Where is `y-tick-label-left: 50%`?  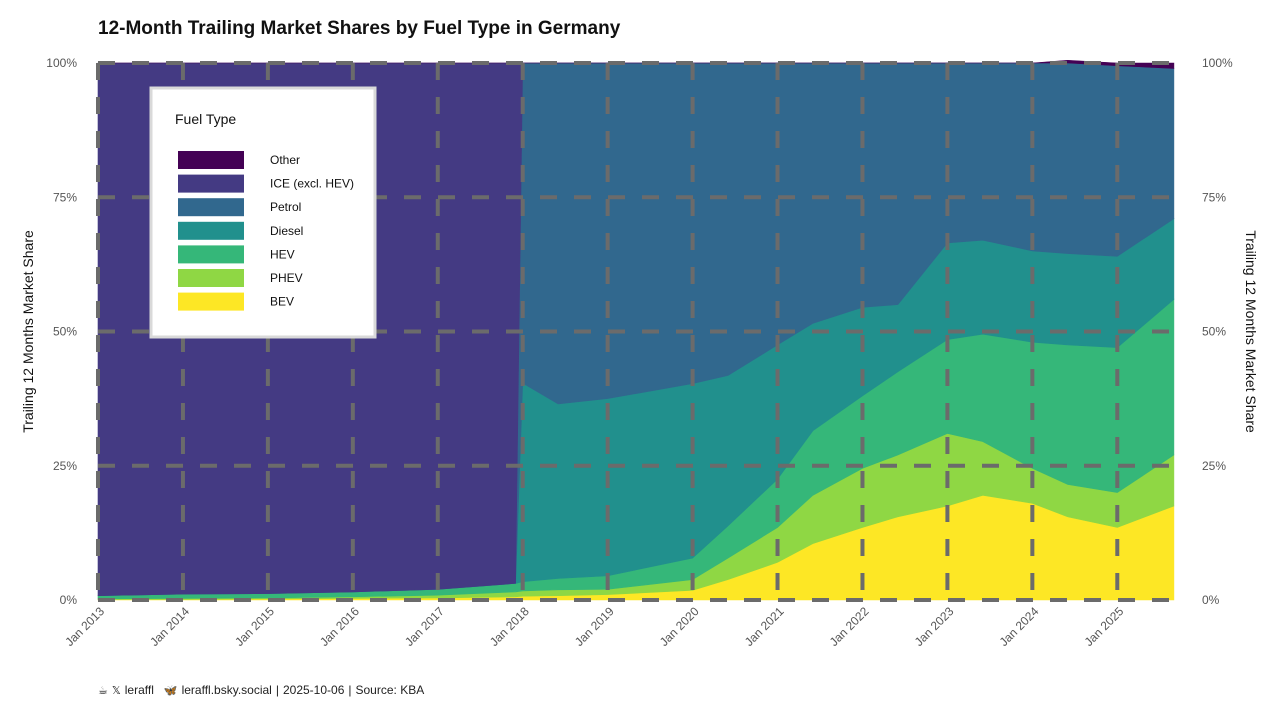 y-tick-label-left: 50% is located at coordinates (65, 332).